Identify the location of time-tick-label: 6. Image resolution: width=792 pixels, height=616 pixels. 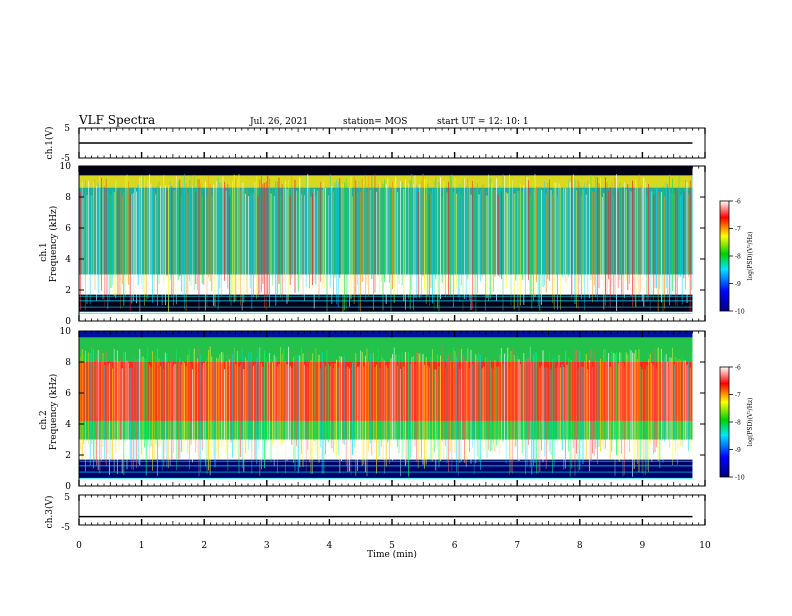
(455, 546).